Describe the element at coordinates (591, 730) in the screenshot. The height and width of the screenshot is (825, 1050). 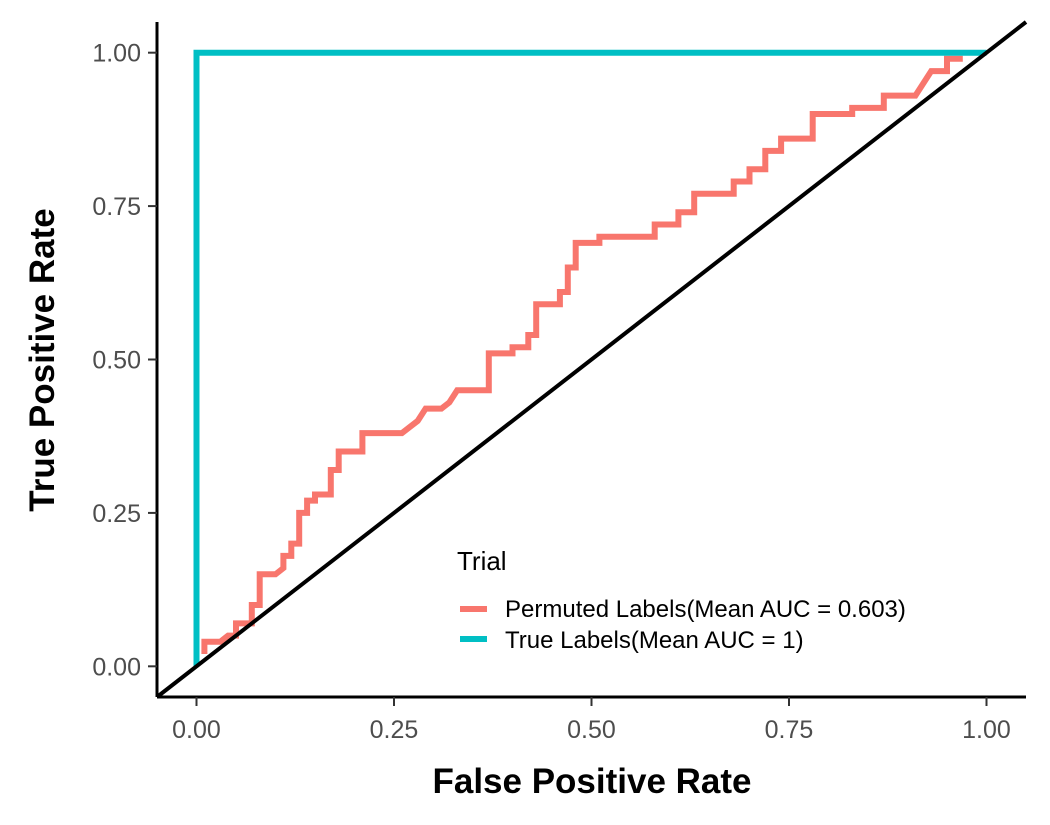
I see `x-tick-label: 0.50` at that location.